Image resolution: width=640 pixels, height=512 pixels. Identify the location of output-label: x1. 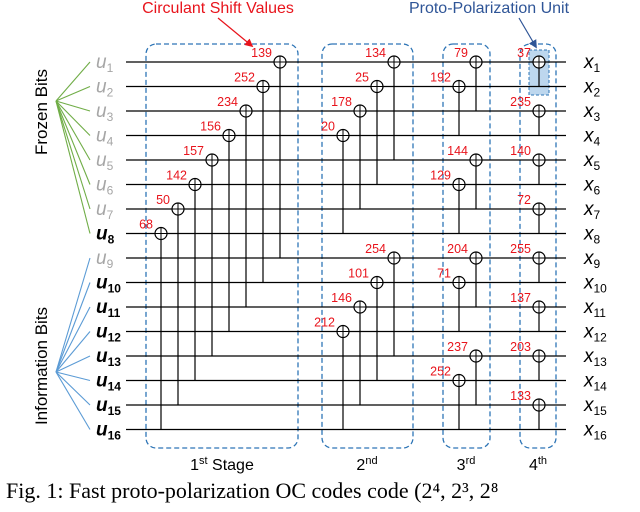
(592, 63).